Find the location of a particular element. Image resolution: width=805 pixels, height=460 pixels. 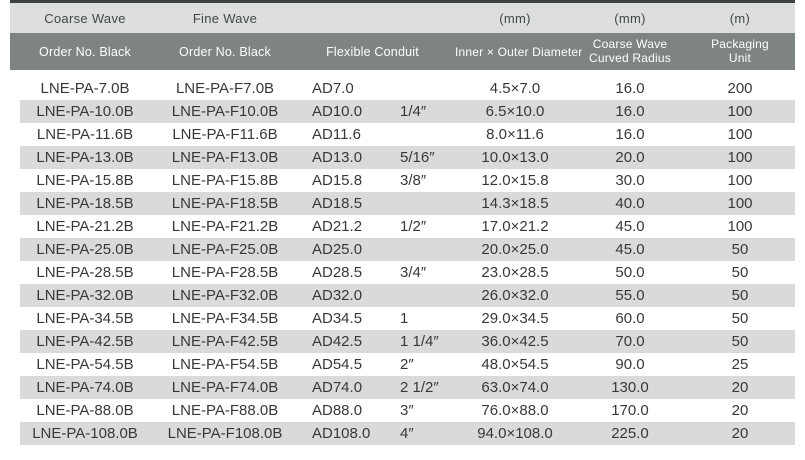

cell-conduit-group: AD25.0 is located at coordinates (372, 249).